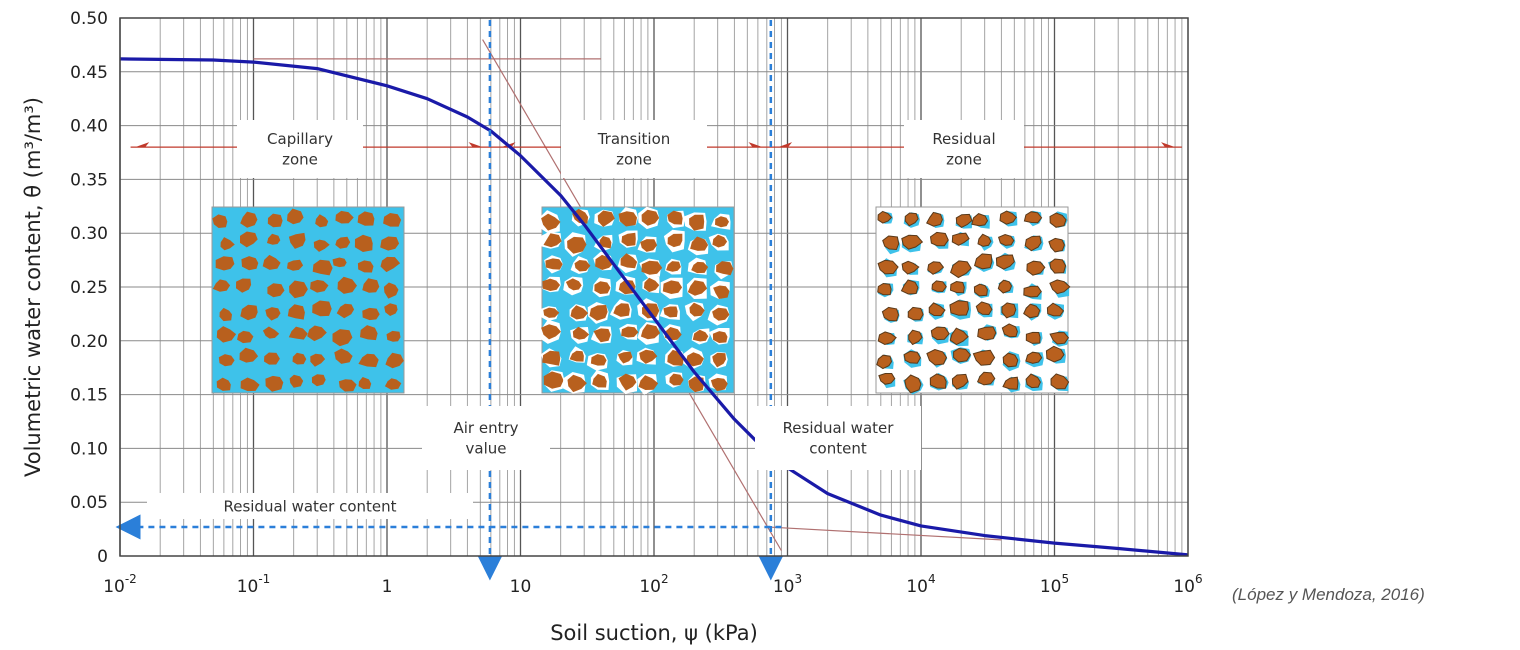 This screenshot has height=650, width=1520. What do you see at coordinates (308, 300) in the screenshot?
I see `soil-diagram-saturated` at bounding box center [308, 300].